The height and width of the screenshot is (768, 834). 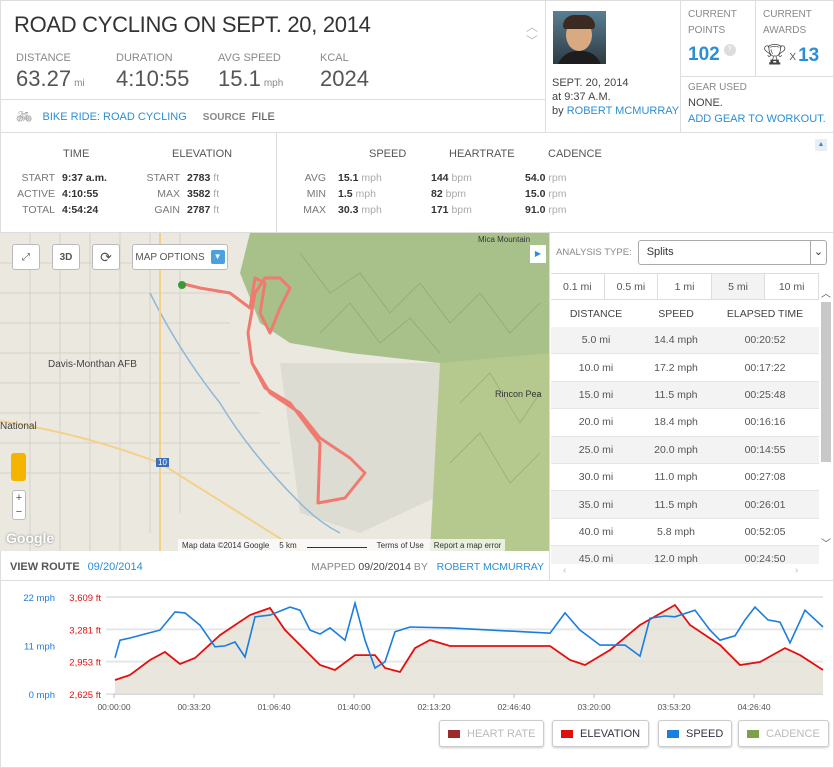 I want to click on scroll-down-icon: ﹀, so click(x=826, y=544).